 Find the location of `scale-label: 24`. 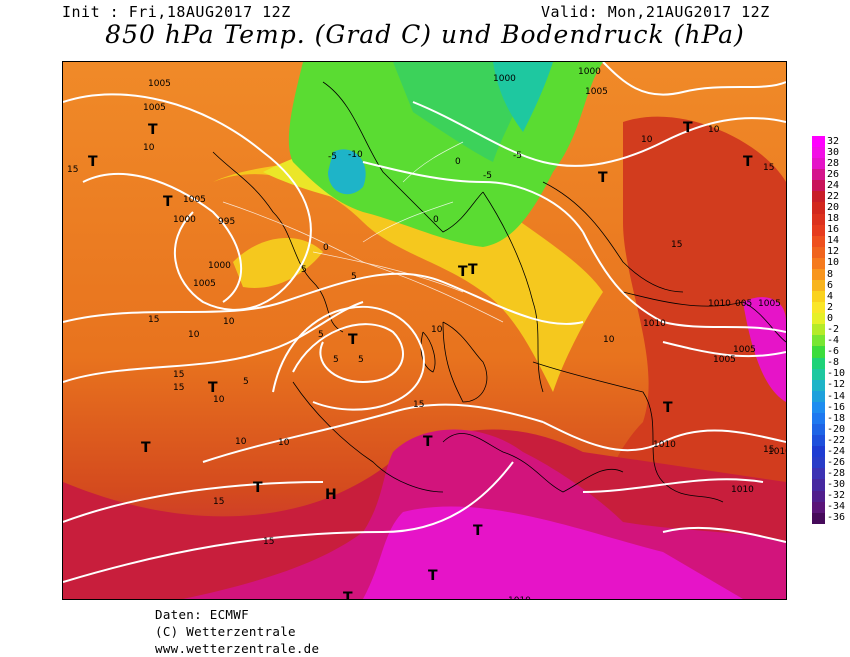

scale-label: 24 is located at coordinates (833, 185).